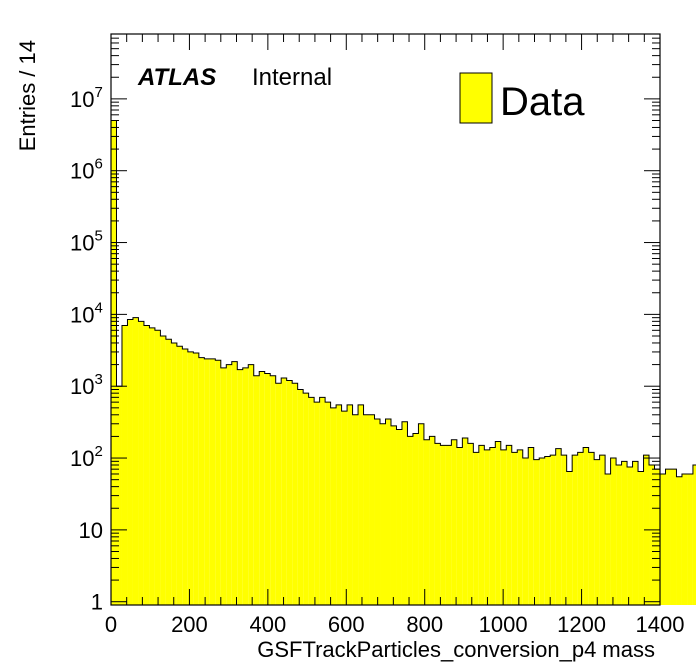  Describe the element at coordinates (476, 98) in the screenshot. I see `legend-swatch-data` at that location.